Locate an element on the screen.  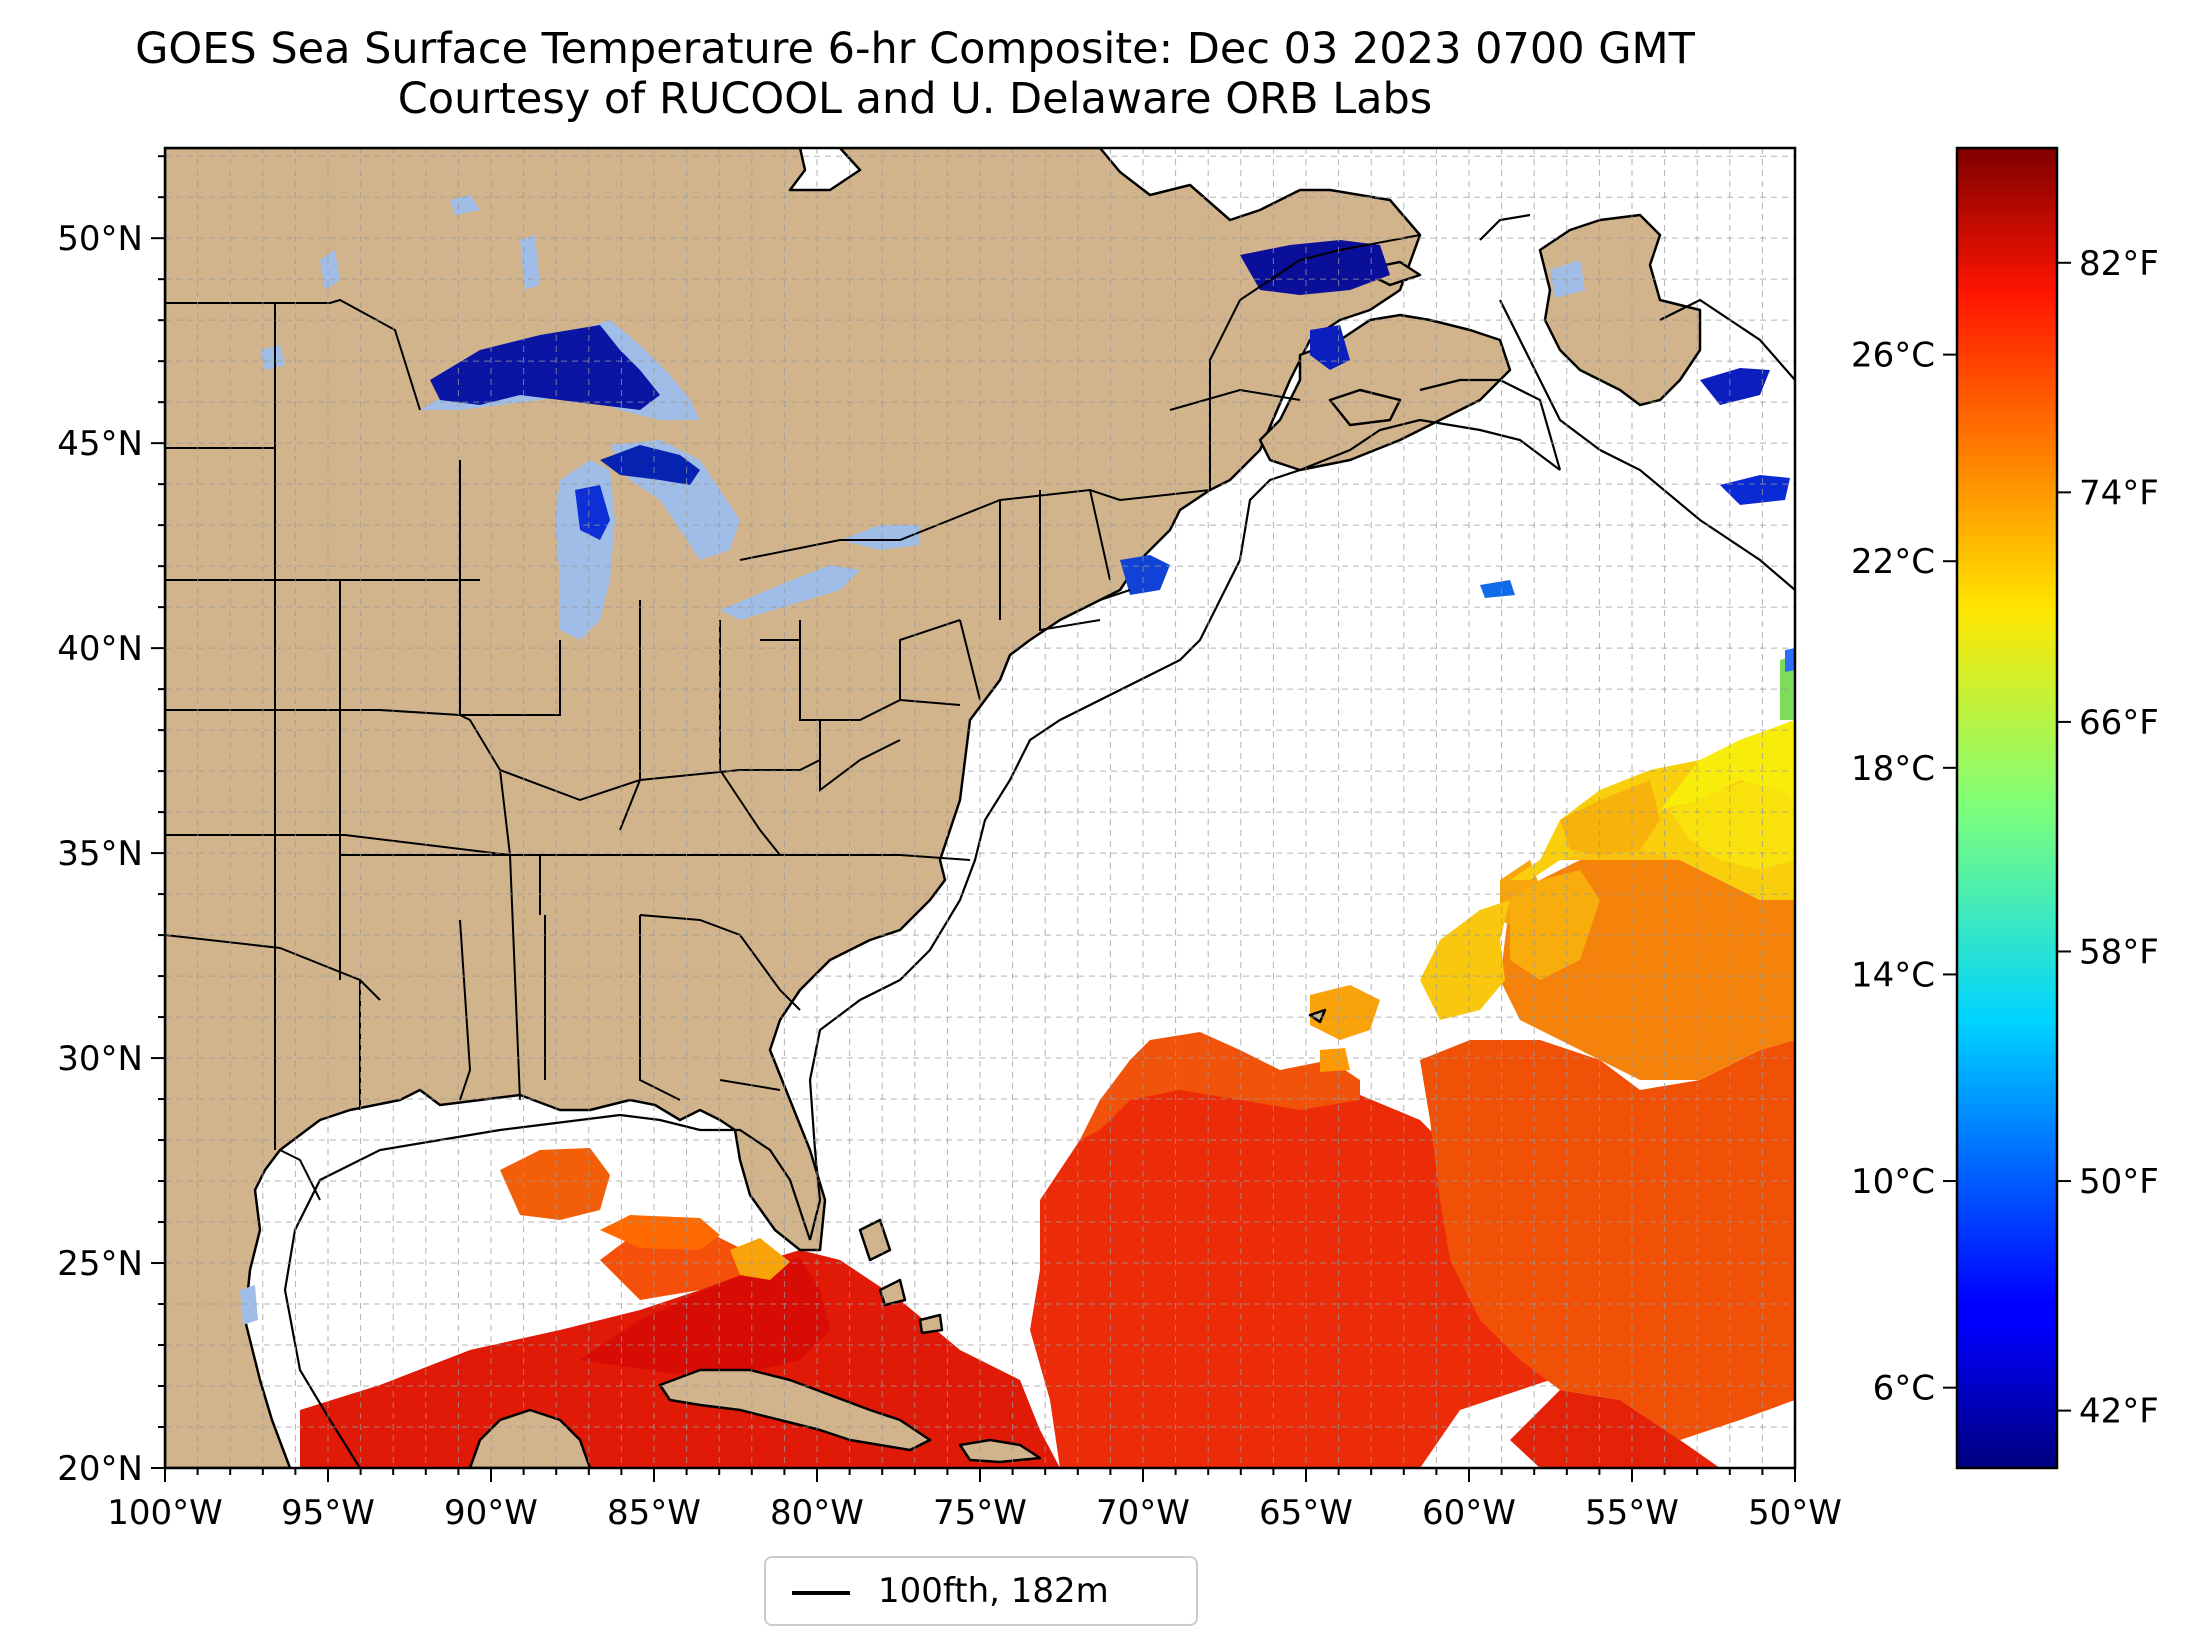
legend: 100fth, 182m is located at coordinates (981, 1591).